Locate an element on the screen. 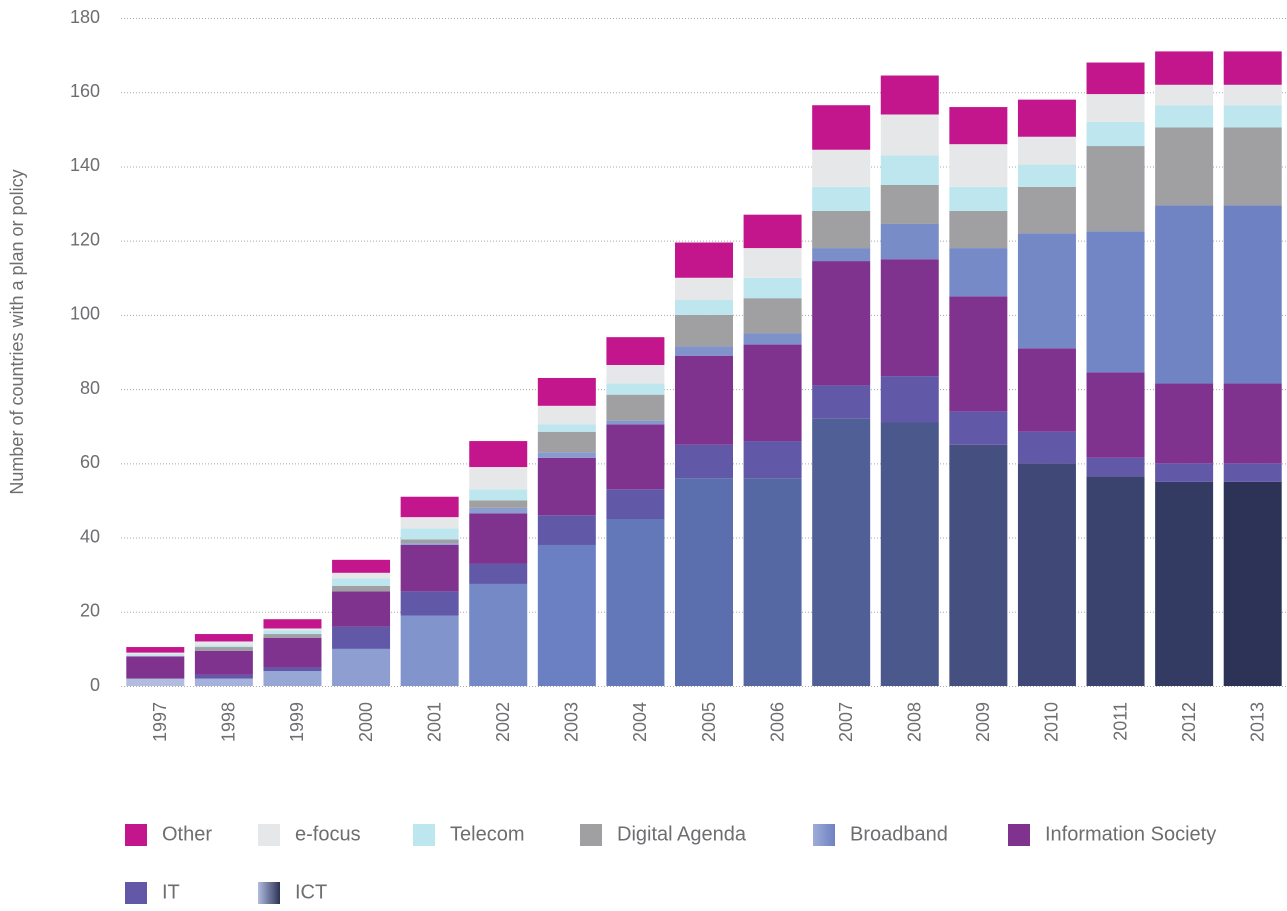 The width and height of the screenshot is (1287, 911). legend-label: IT is located at coordinates (171, 892).